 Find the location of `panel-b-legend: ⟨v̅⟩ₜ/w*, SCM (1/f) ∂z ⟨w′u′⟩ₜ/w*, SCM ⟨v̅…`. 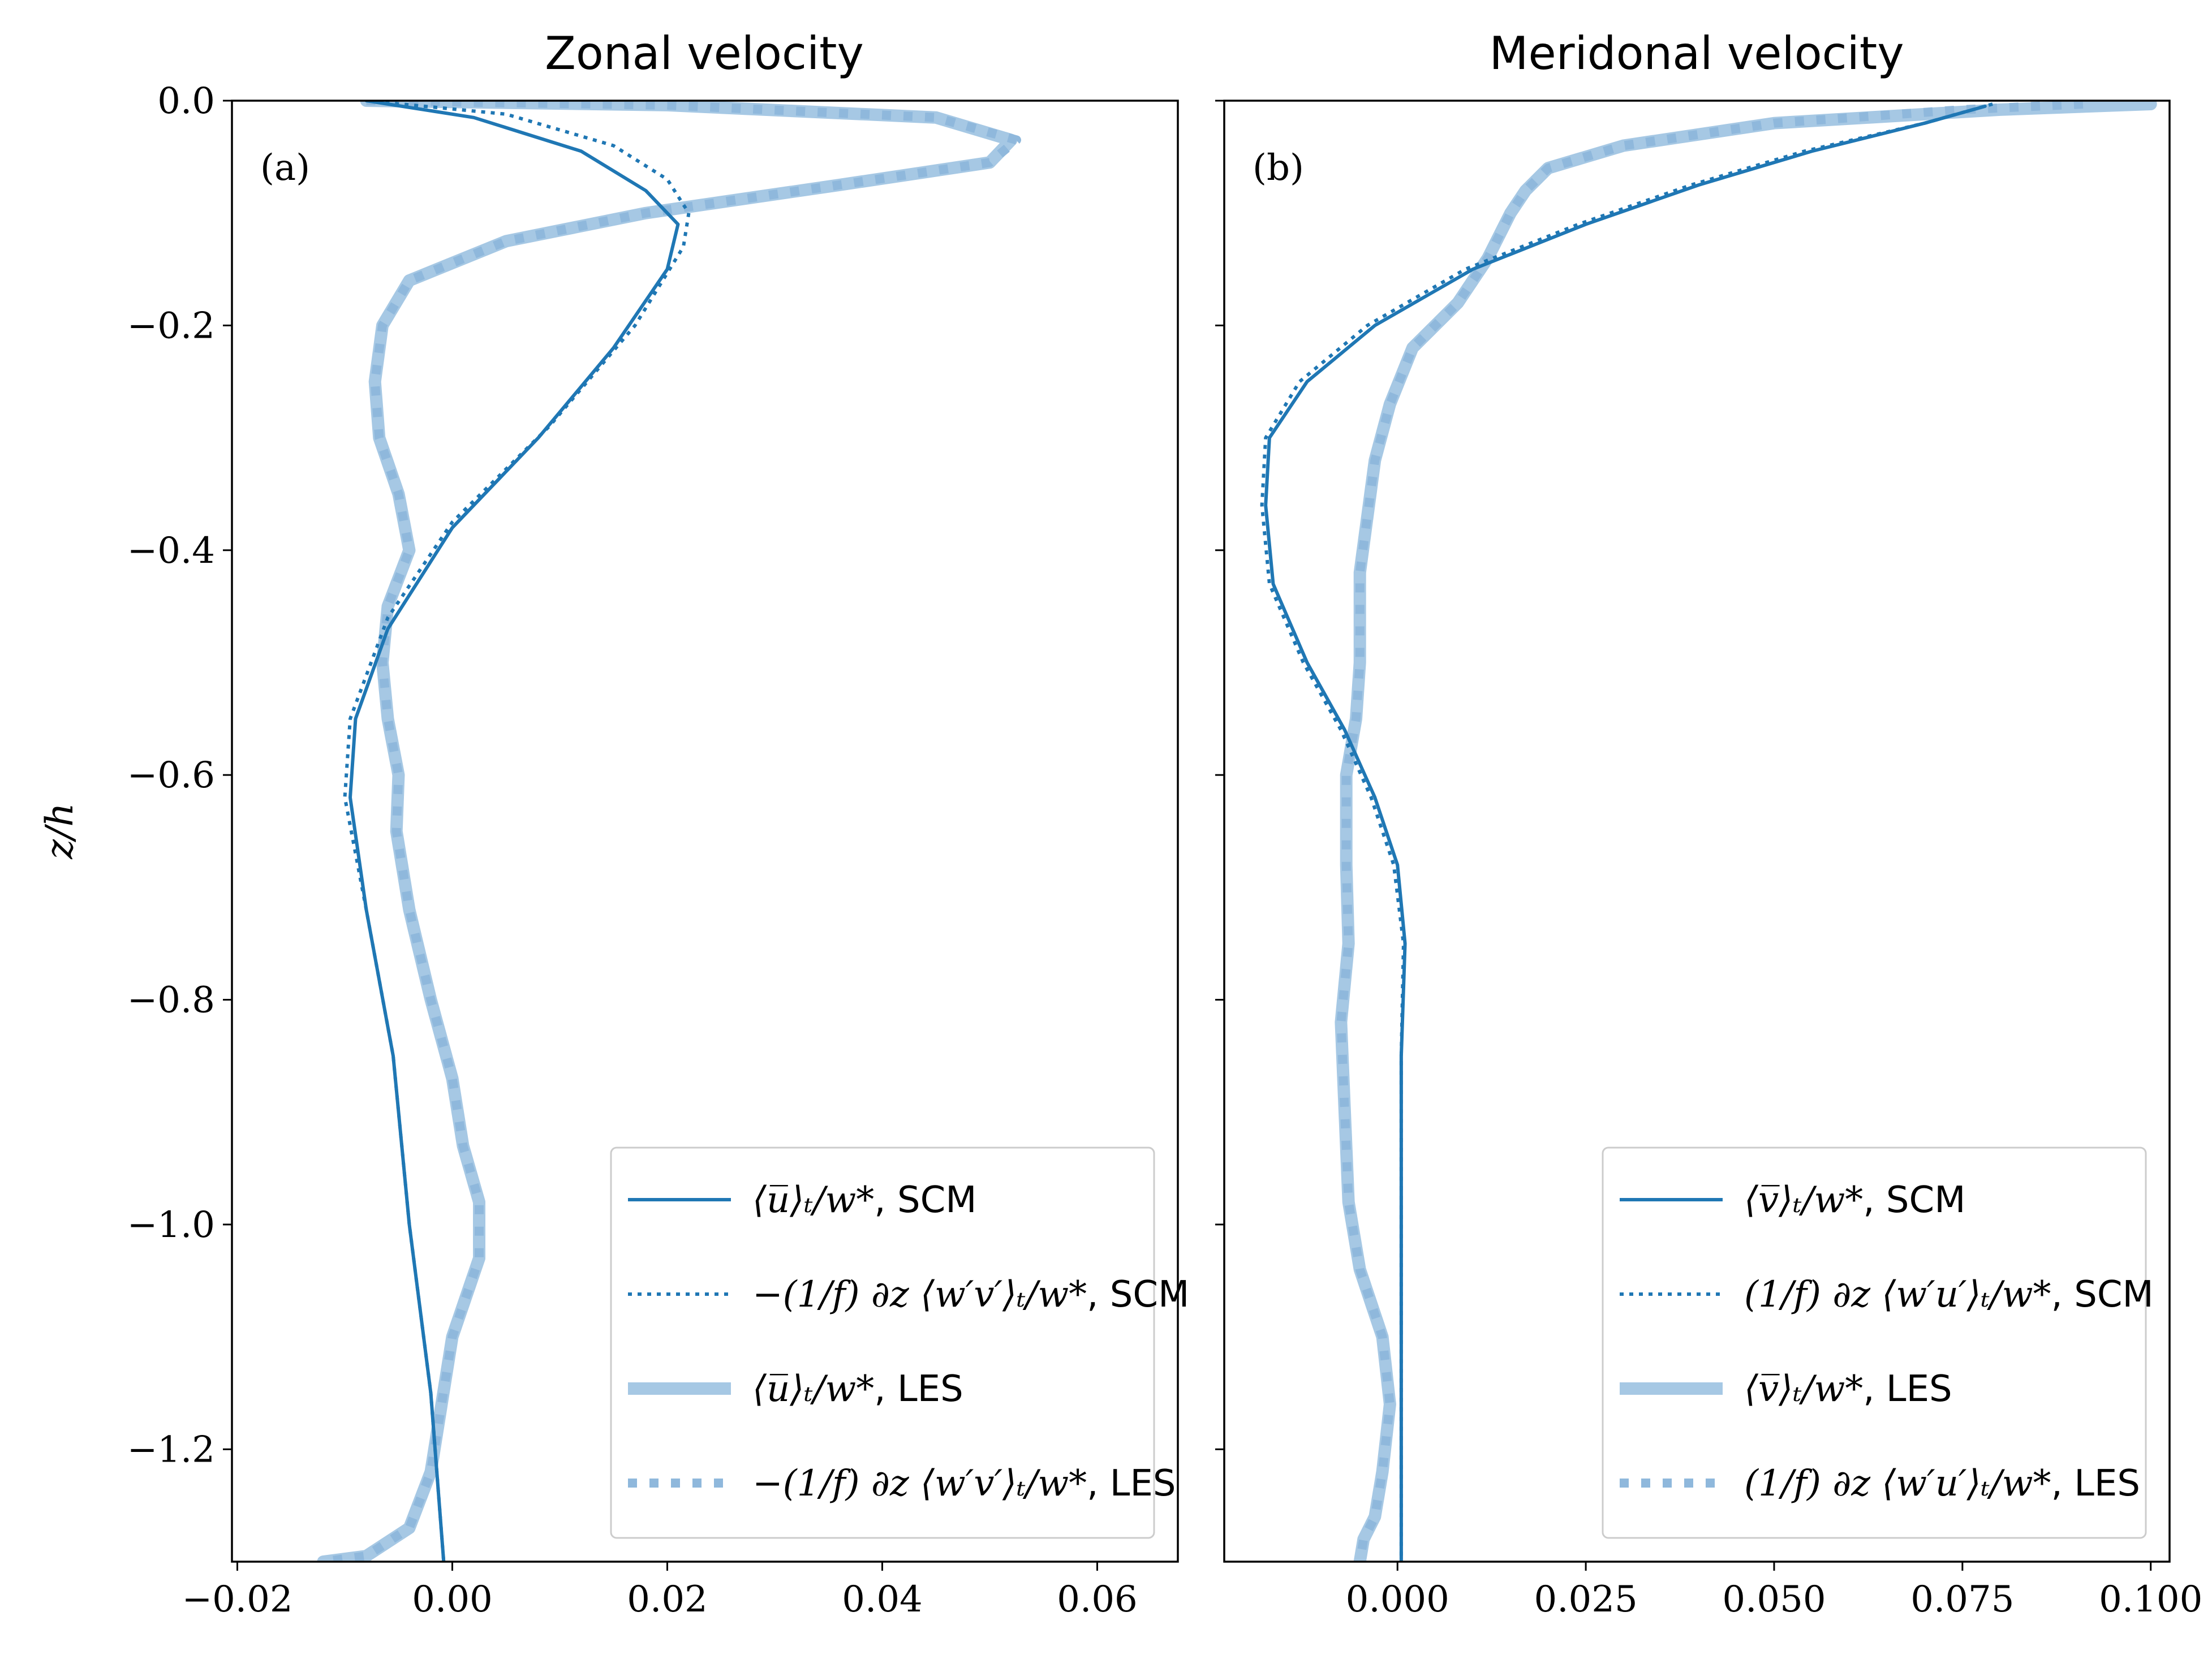

panel-b-legend: ⟨v̅⟩ₜ/w*, SCM (1/f) ∂z ⟨w′u′⟩ₜ/w*, SCM ⟨v̅… is located at coordinates (1878, 1343).